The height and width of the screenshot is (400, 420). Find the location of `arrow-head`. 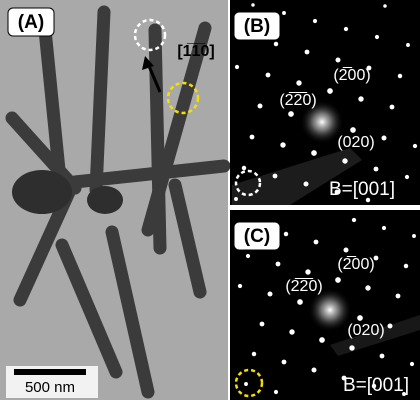

arrow-head is located at coordinates (148, 63).